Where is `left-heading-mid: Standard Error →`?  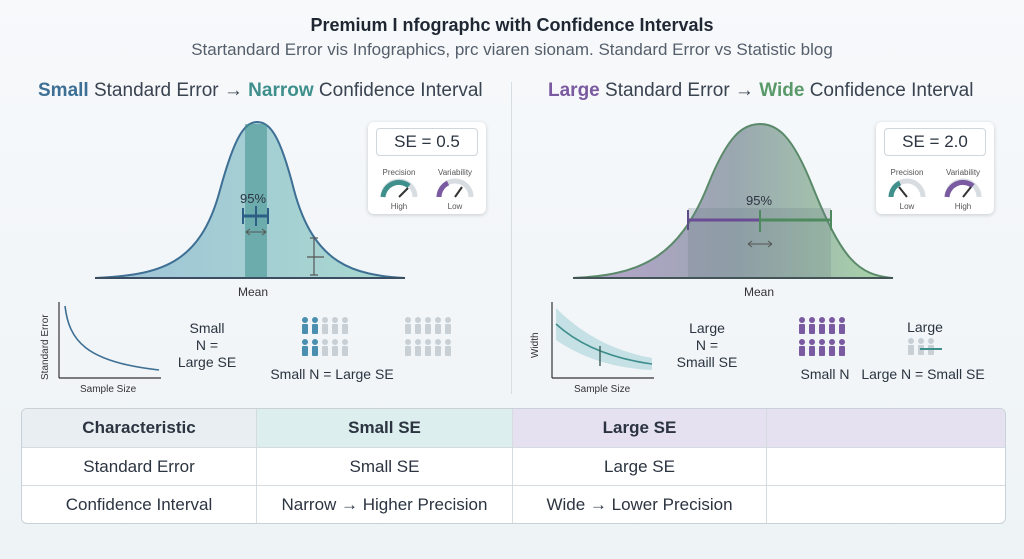 left-heading-mid: Standard Error → is located at coordinates (168, 90).